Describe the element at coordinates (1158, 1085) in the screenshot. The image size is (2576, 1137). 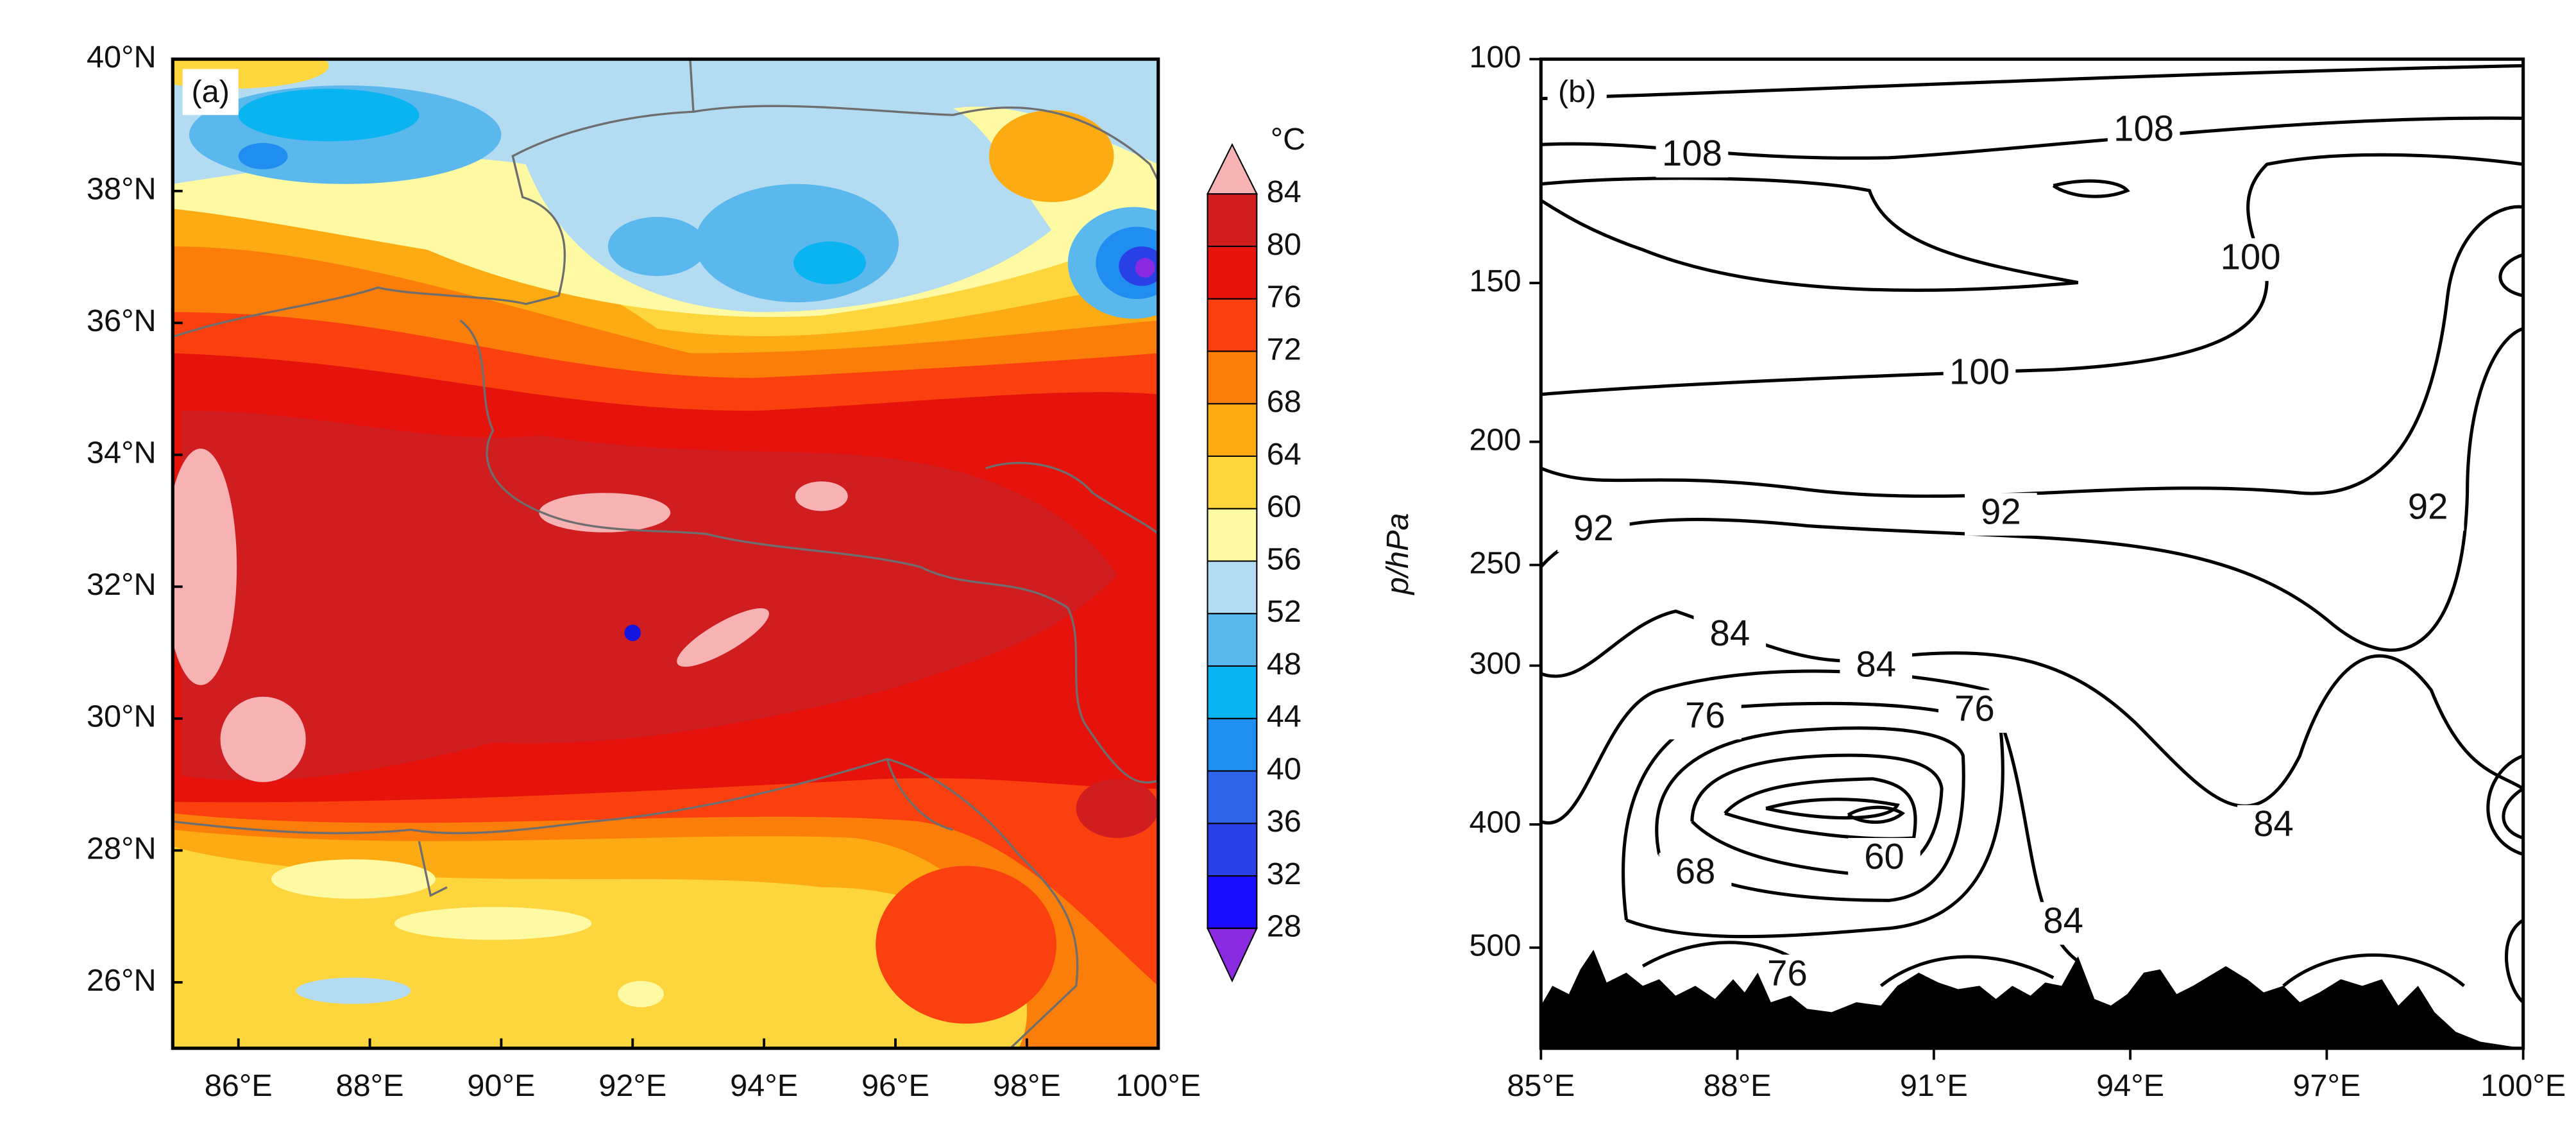
I see `x-tick-label: 100°E` at that location.